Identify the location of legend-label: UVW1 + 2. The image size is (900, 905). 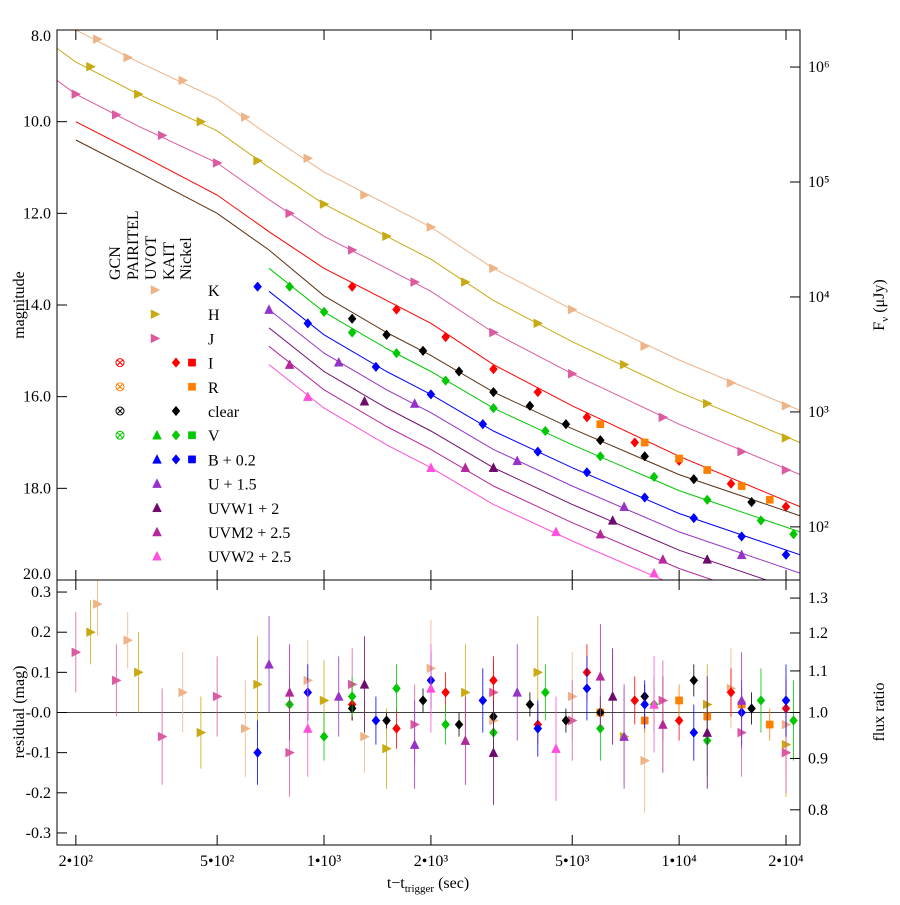
(243, 509).